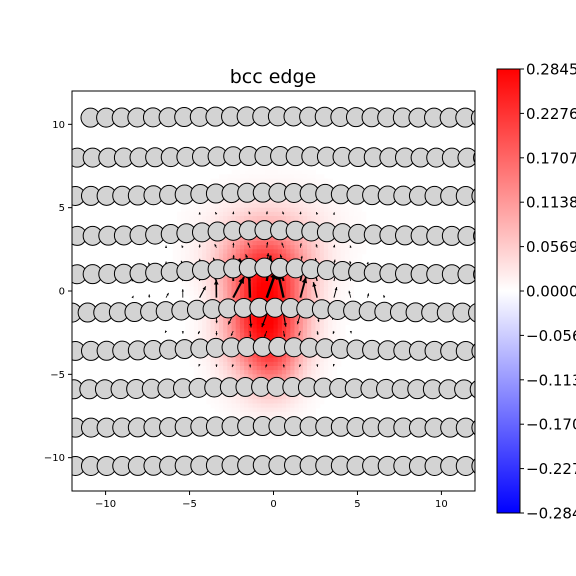  I want to click on colorbar-tick-label: −0.0569, so click(551, 336).